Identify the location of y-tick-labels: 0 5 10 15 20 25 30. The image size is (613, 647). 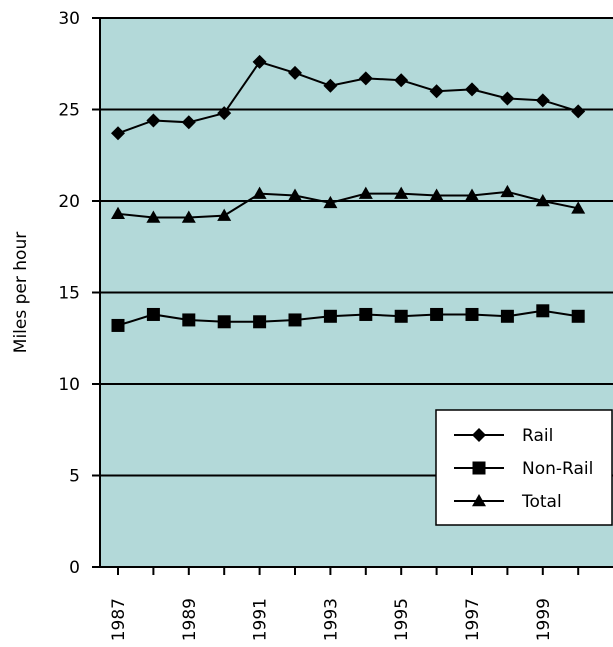
(69, 293).